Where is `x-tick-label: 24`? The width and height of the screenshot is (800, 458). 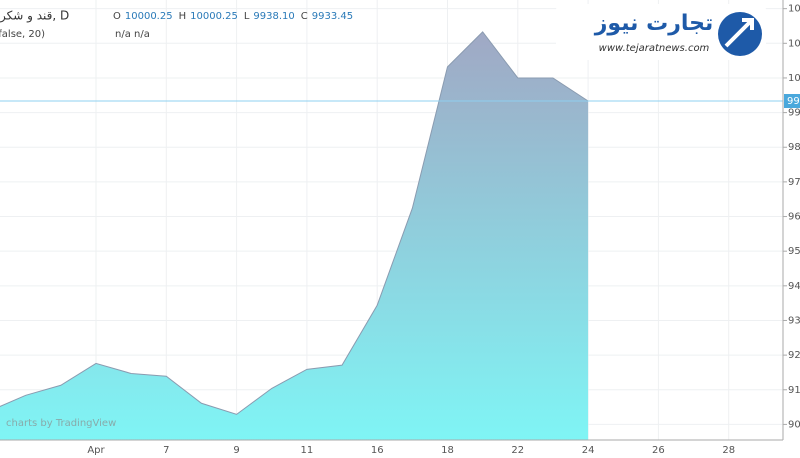 x-tick-label: 24 is located at coordinates (588, 450).